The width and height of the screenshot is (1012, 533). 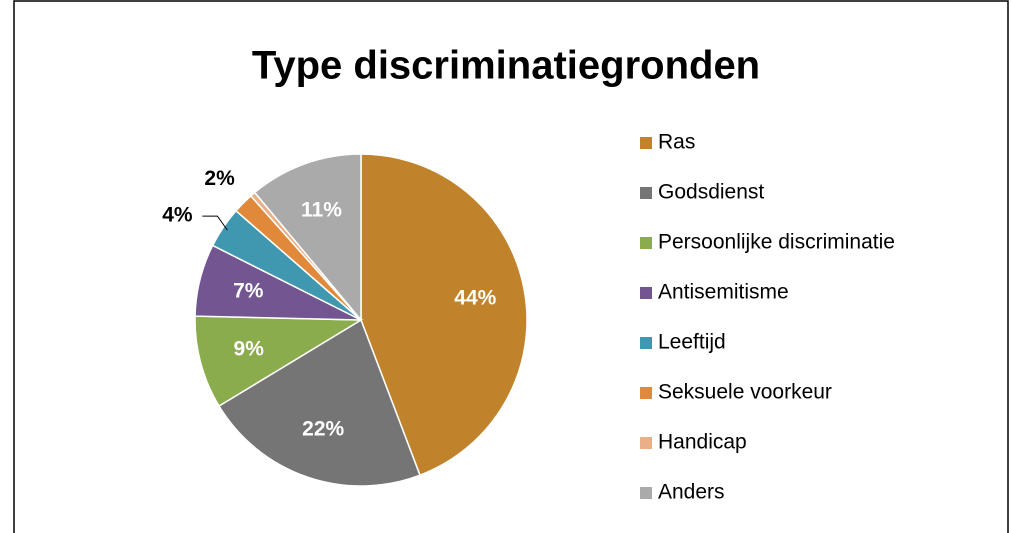 What do you see at coordinates (723, 292) in the screenshot?
I see `legend-label: Antisemitisme` at bounding box center [723, 292].